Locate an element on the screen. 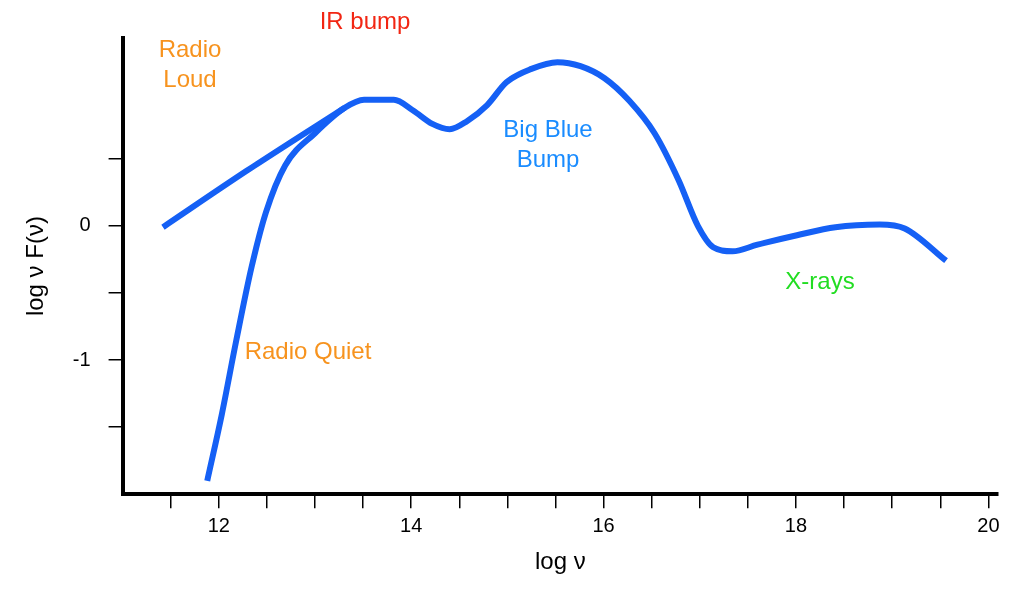 This screenshot has height=594, width=1021. y-tick-label: -1 is located at coordinates (81, 358).